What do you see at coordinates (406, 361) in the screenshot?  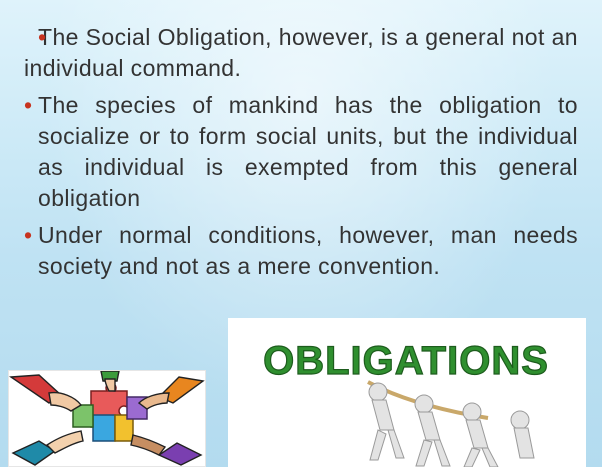 I see `obligations-banner-text: OBLIGATIONS` at bounding box center [406, 361].